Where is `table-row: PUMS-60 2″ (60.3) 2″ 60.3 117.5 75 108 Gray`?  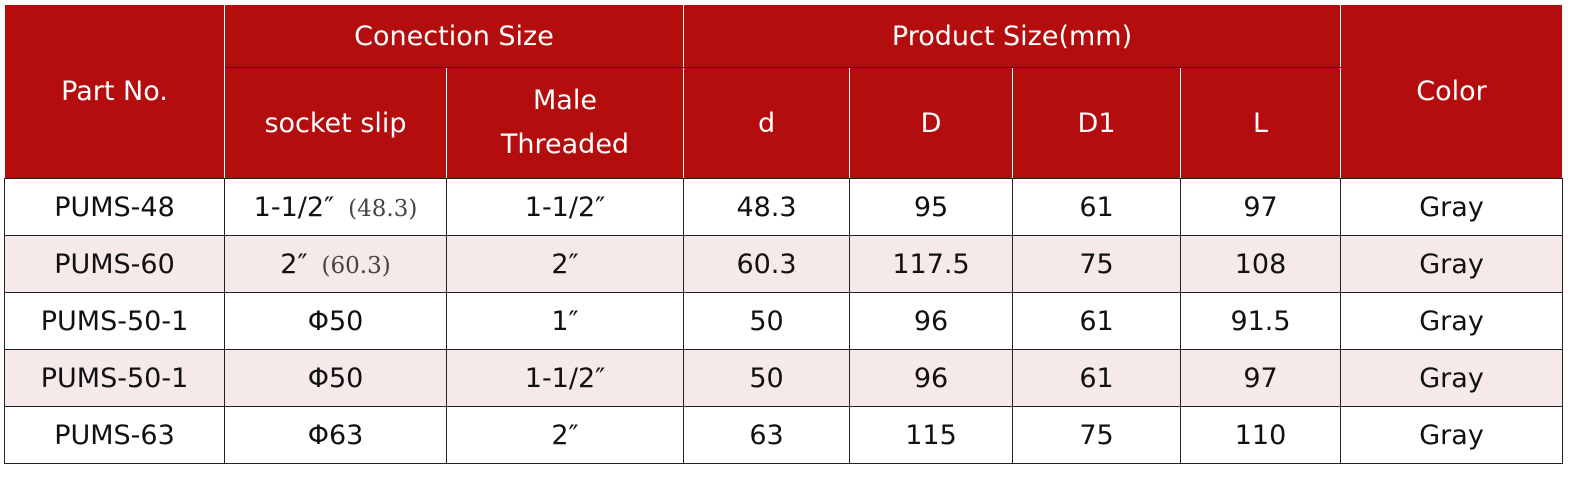
table-row: PUMS-60 2″ (60.3) 2″ 60.3 117.5 75 108 Gray is located at coordinates (784, 264).